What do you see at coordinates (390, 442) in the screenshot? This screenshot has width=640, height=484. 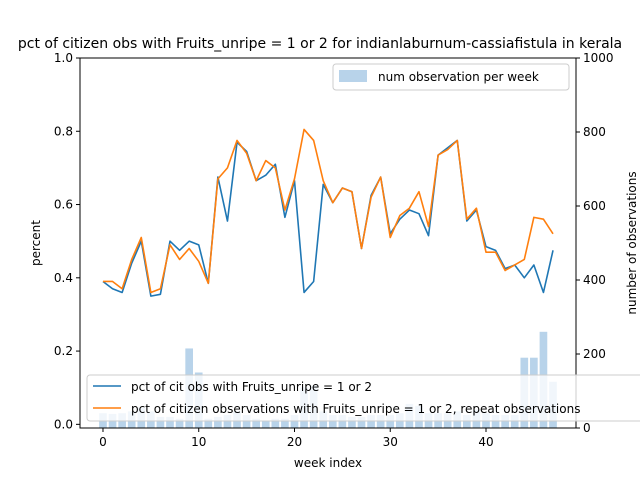 I see `x-tick-label: 30` at bounding box center [390, 442].